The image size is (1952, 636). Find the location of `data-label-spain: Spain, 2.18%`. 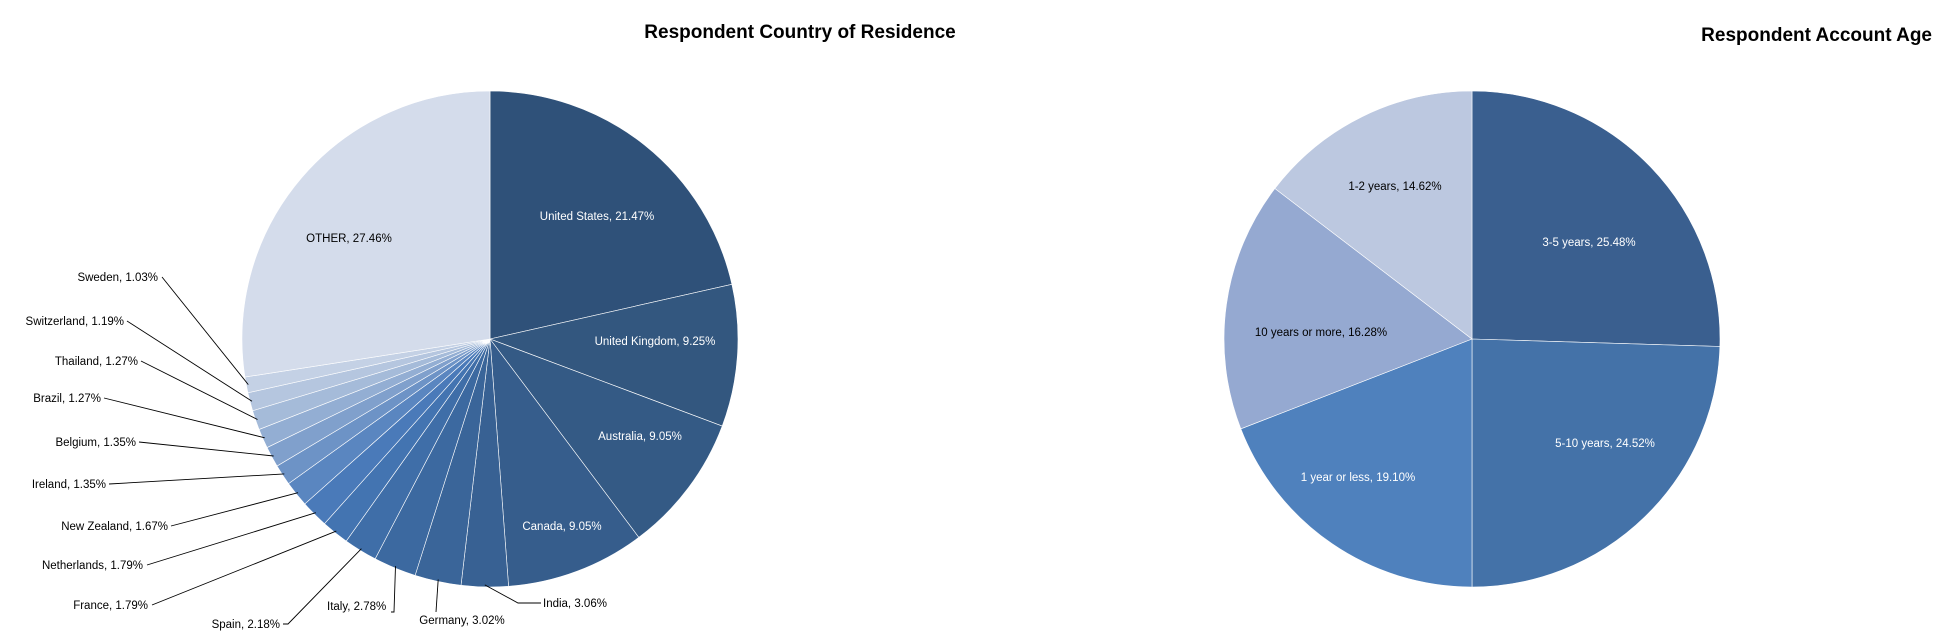

data-label-spain: Spain, 2.18% is located at coordinates (246, 625).